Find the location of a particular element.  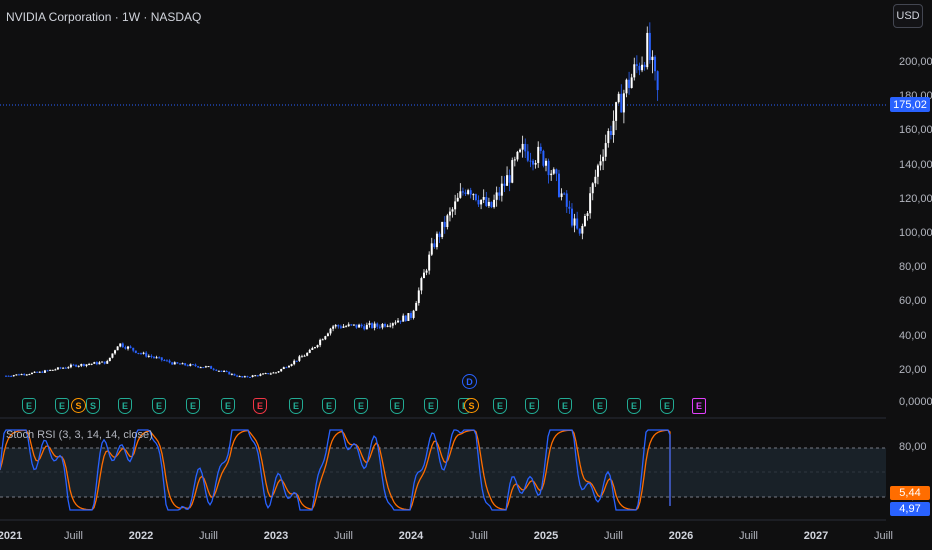

dividend-marker: D is located at coordinates (469, 381).